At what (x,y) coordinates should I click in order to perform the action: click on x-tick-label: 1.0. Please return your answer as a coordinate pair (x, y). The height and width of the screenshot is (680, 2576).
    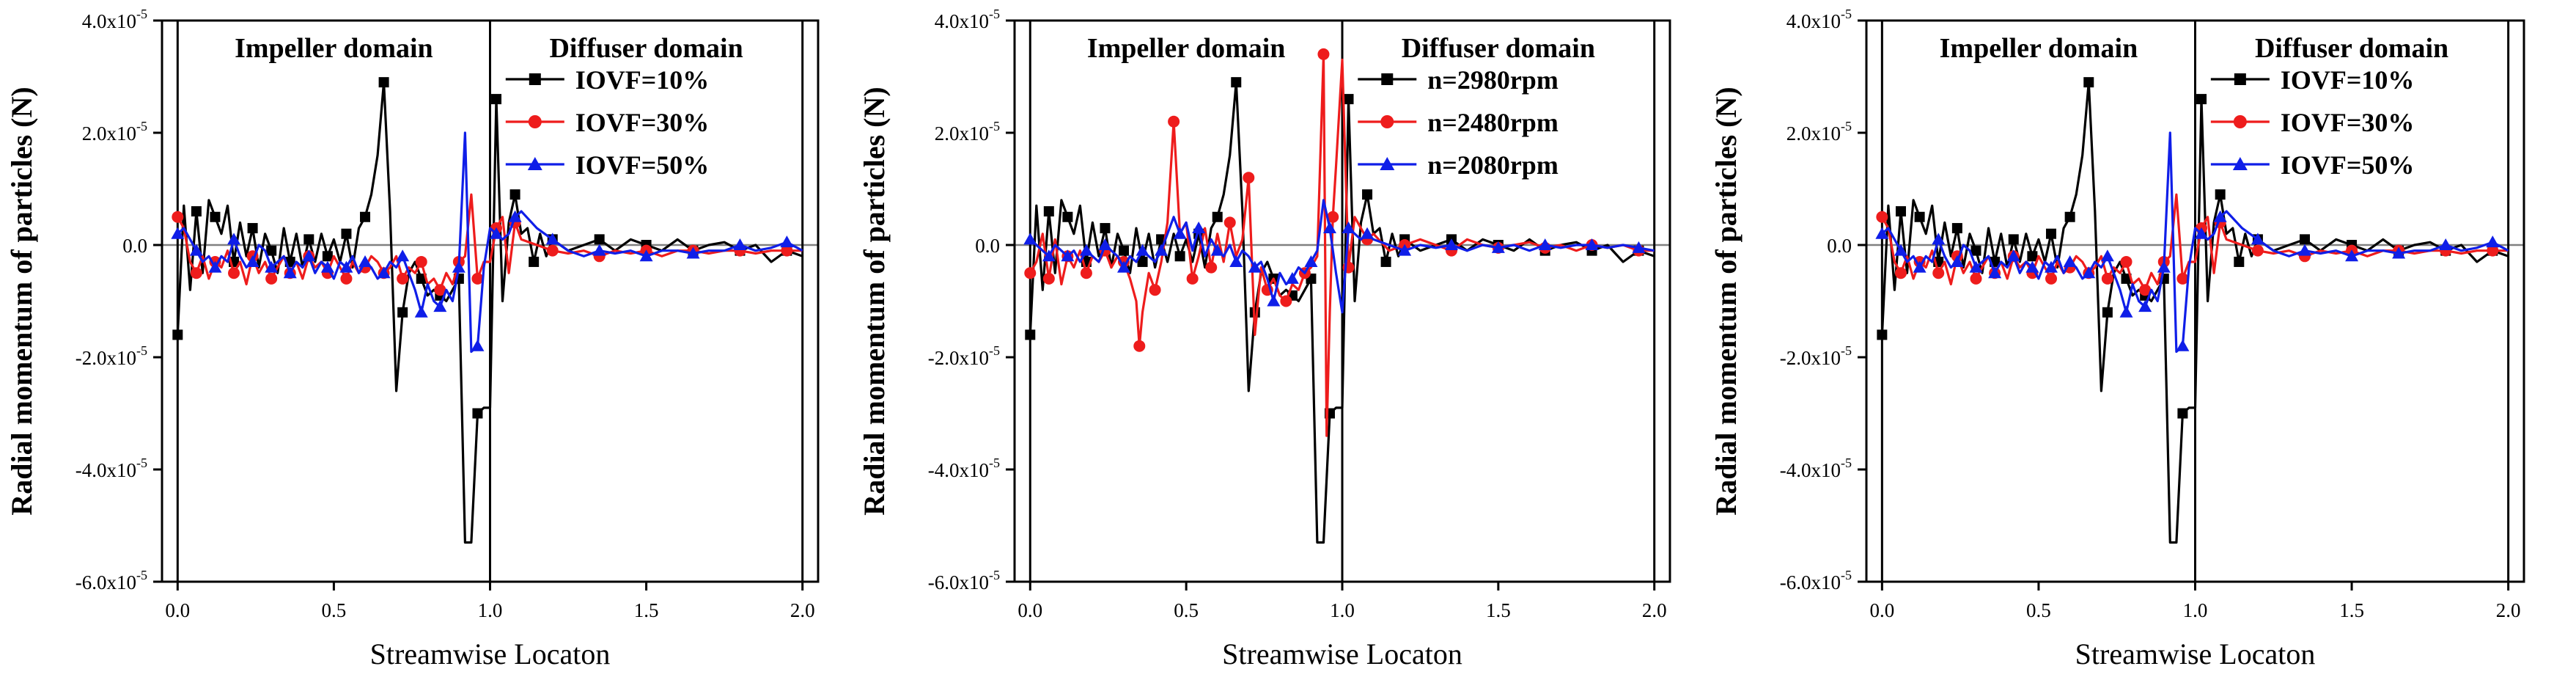
    Looking at the image, I should click on (490, 610).